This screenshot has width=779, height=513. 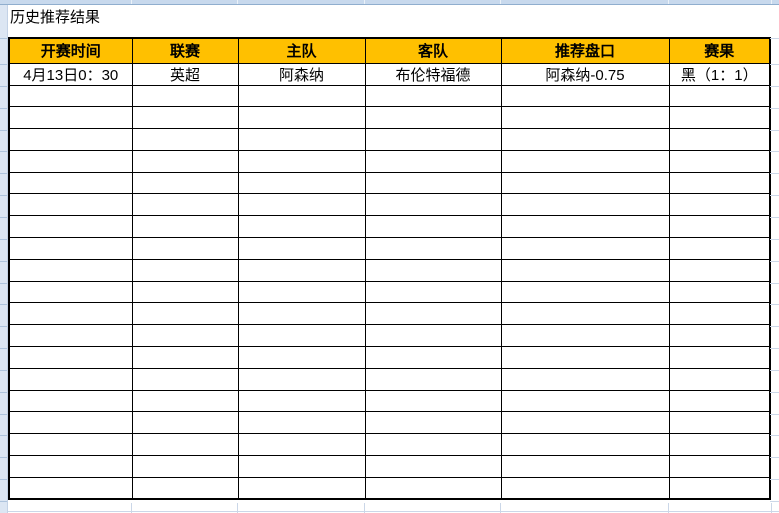 What do you see at coordinates (70, 50) in the screenshot?
I see `column-header-0: 开赛时间` at bounding box center [70, 50].